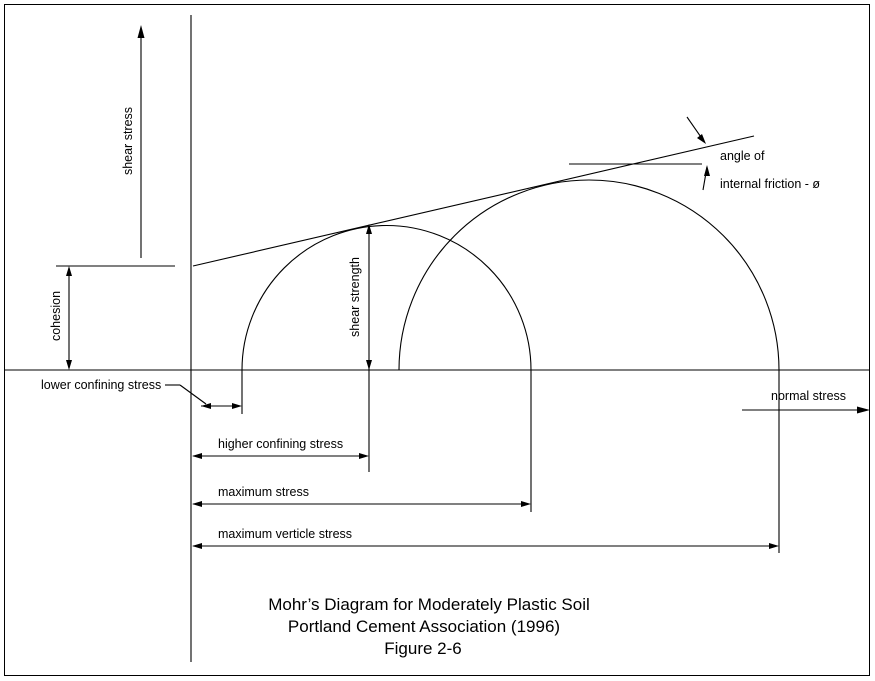  Describe the element at coordinates (197, 504) in the screenshot. I see `maximum-stress-arrowhead-left` at that location.